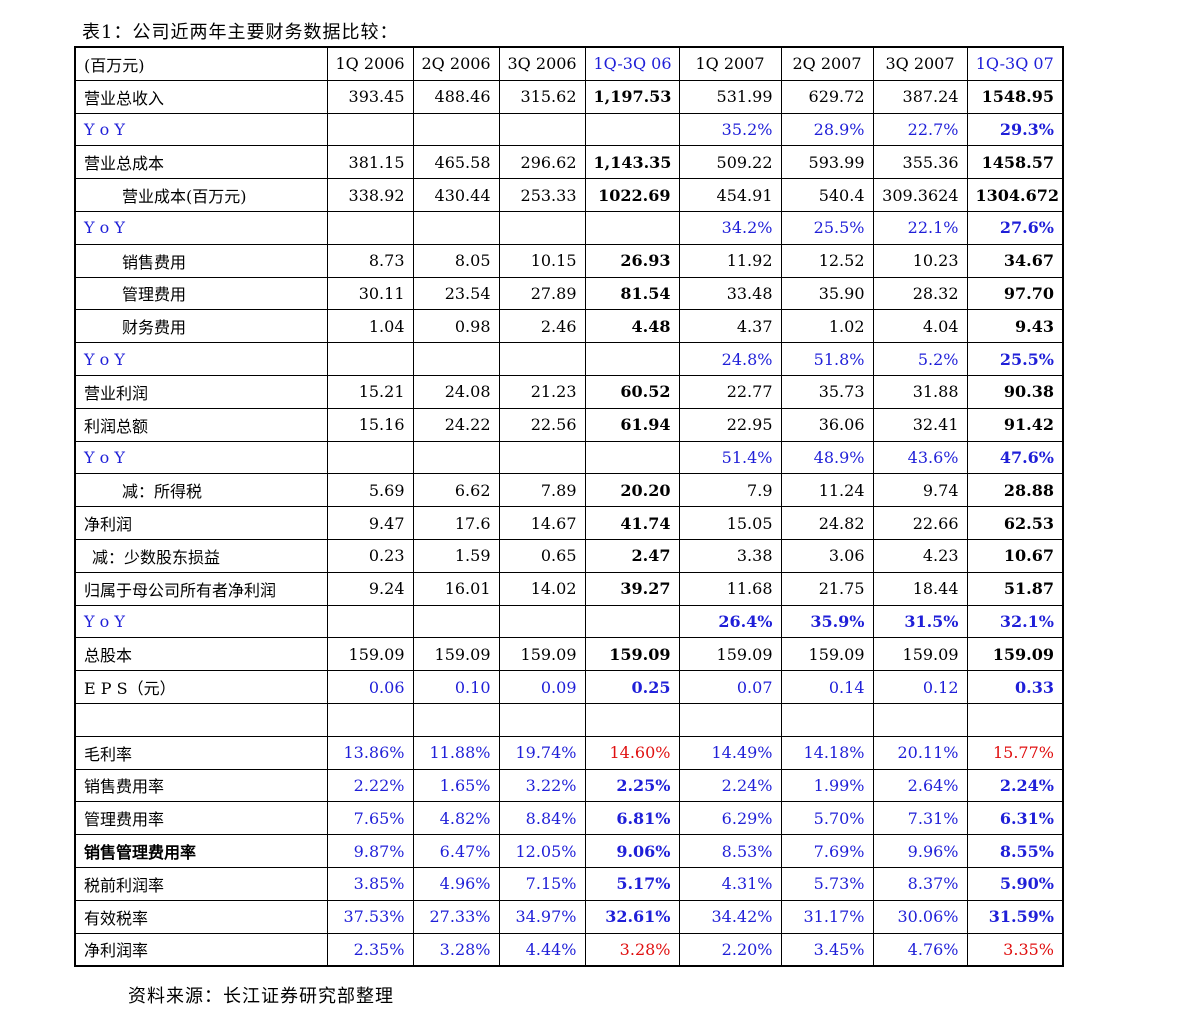 This screenshot has width=1191, height=1025. What do you see at coordinates (827, 227) in the screenshot?
I see `table-cell: 25.5%` at bounding box center [827, 227].